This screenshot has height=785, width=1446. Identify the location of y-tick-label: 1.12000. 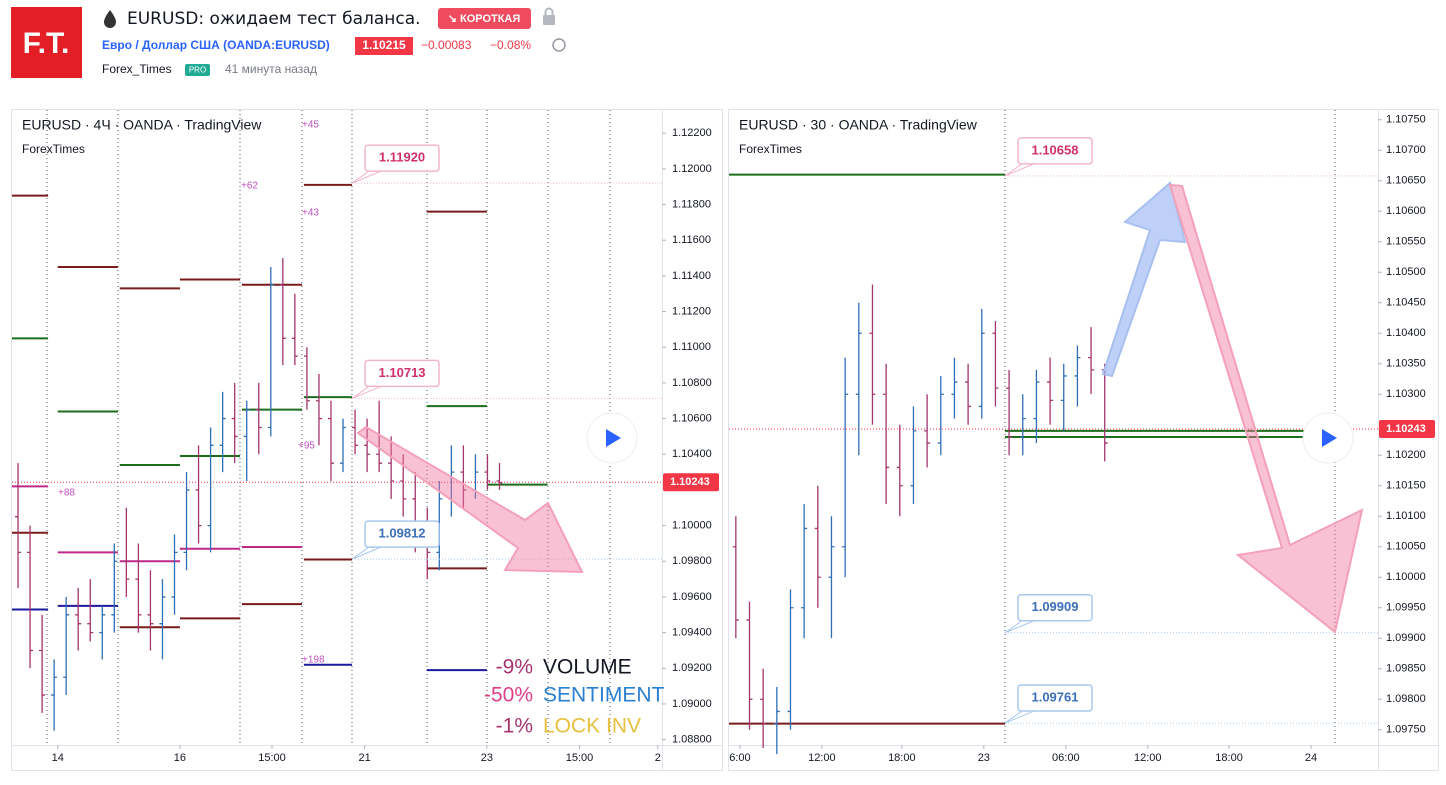
(692, 169).